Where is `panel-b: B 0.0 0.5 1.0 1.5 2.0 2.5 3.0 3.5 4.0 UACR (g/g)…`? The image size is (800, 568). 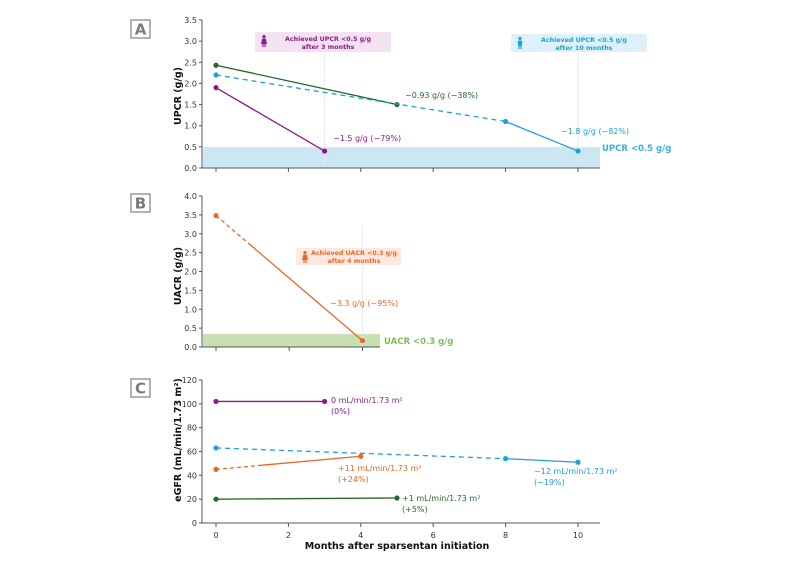 panel-b: B 0.0 0.5 1.0 1.5 2.0 2.5 3.0 3.5 4.0 UACR (g/g)… is located at coordinates (291, 272).